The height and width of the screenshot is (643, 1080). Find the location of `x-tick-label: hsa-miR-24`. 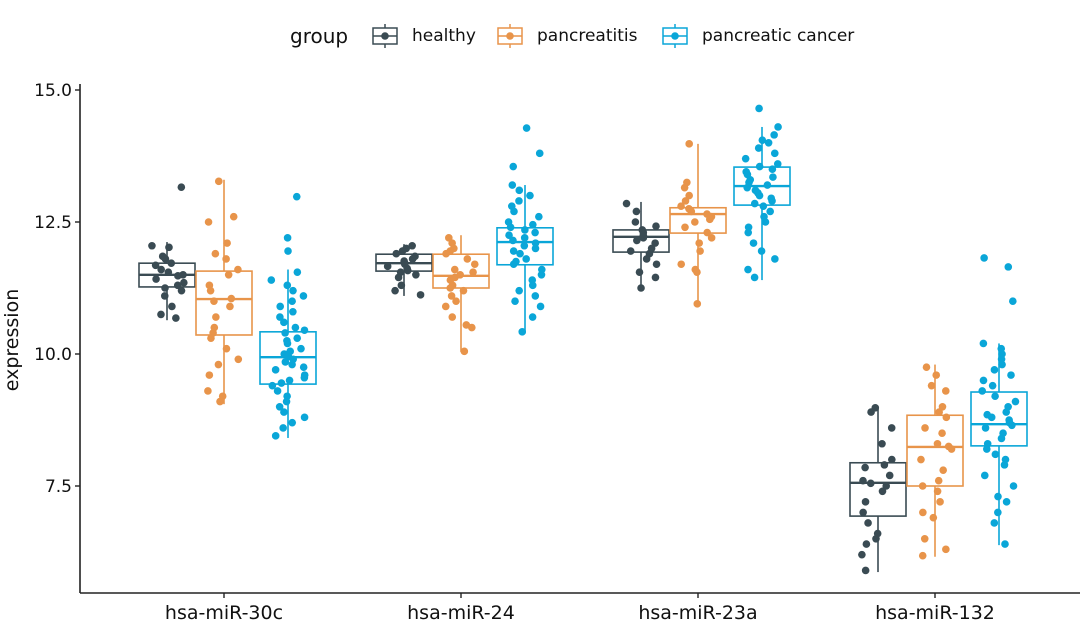

x-tick-label: hsa-miR-24 is located at coordinates (461, 613).